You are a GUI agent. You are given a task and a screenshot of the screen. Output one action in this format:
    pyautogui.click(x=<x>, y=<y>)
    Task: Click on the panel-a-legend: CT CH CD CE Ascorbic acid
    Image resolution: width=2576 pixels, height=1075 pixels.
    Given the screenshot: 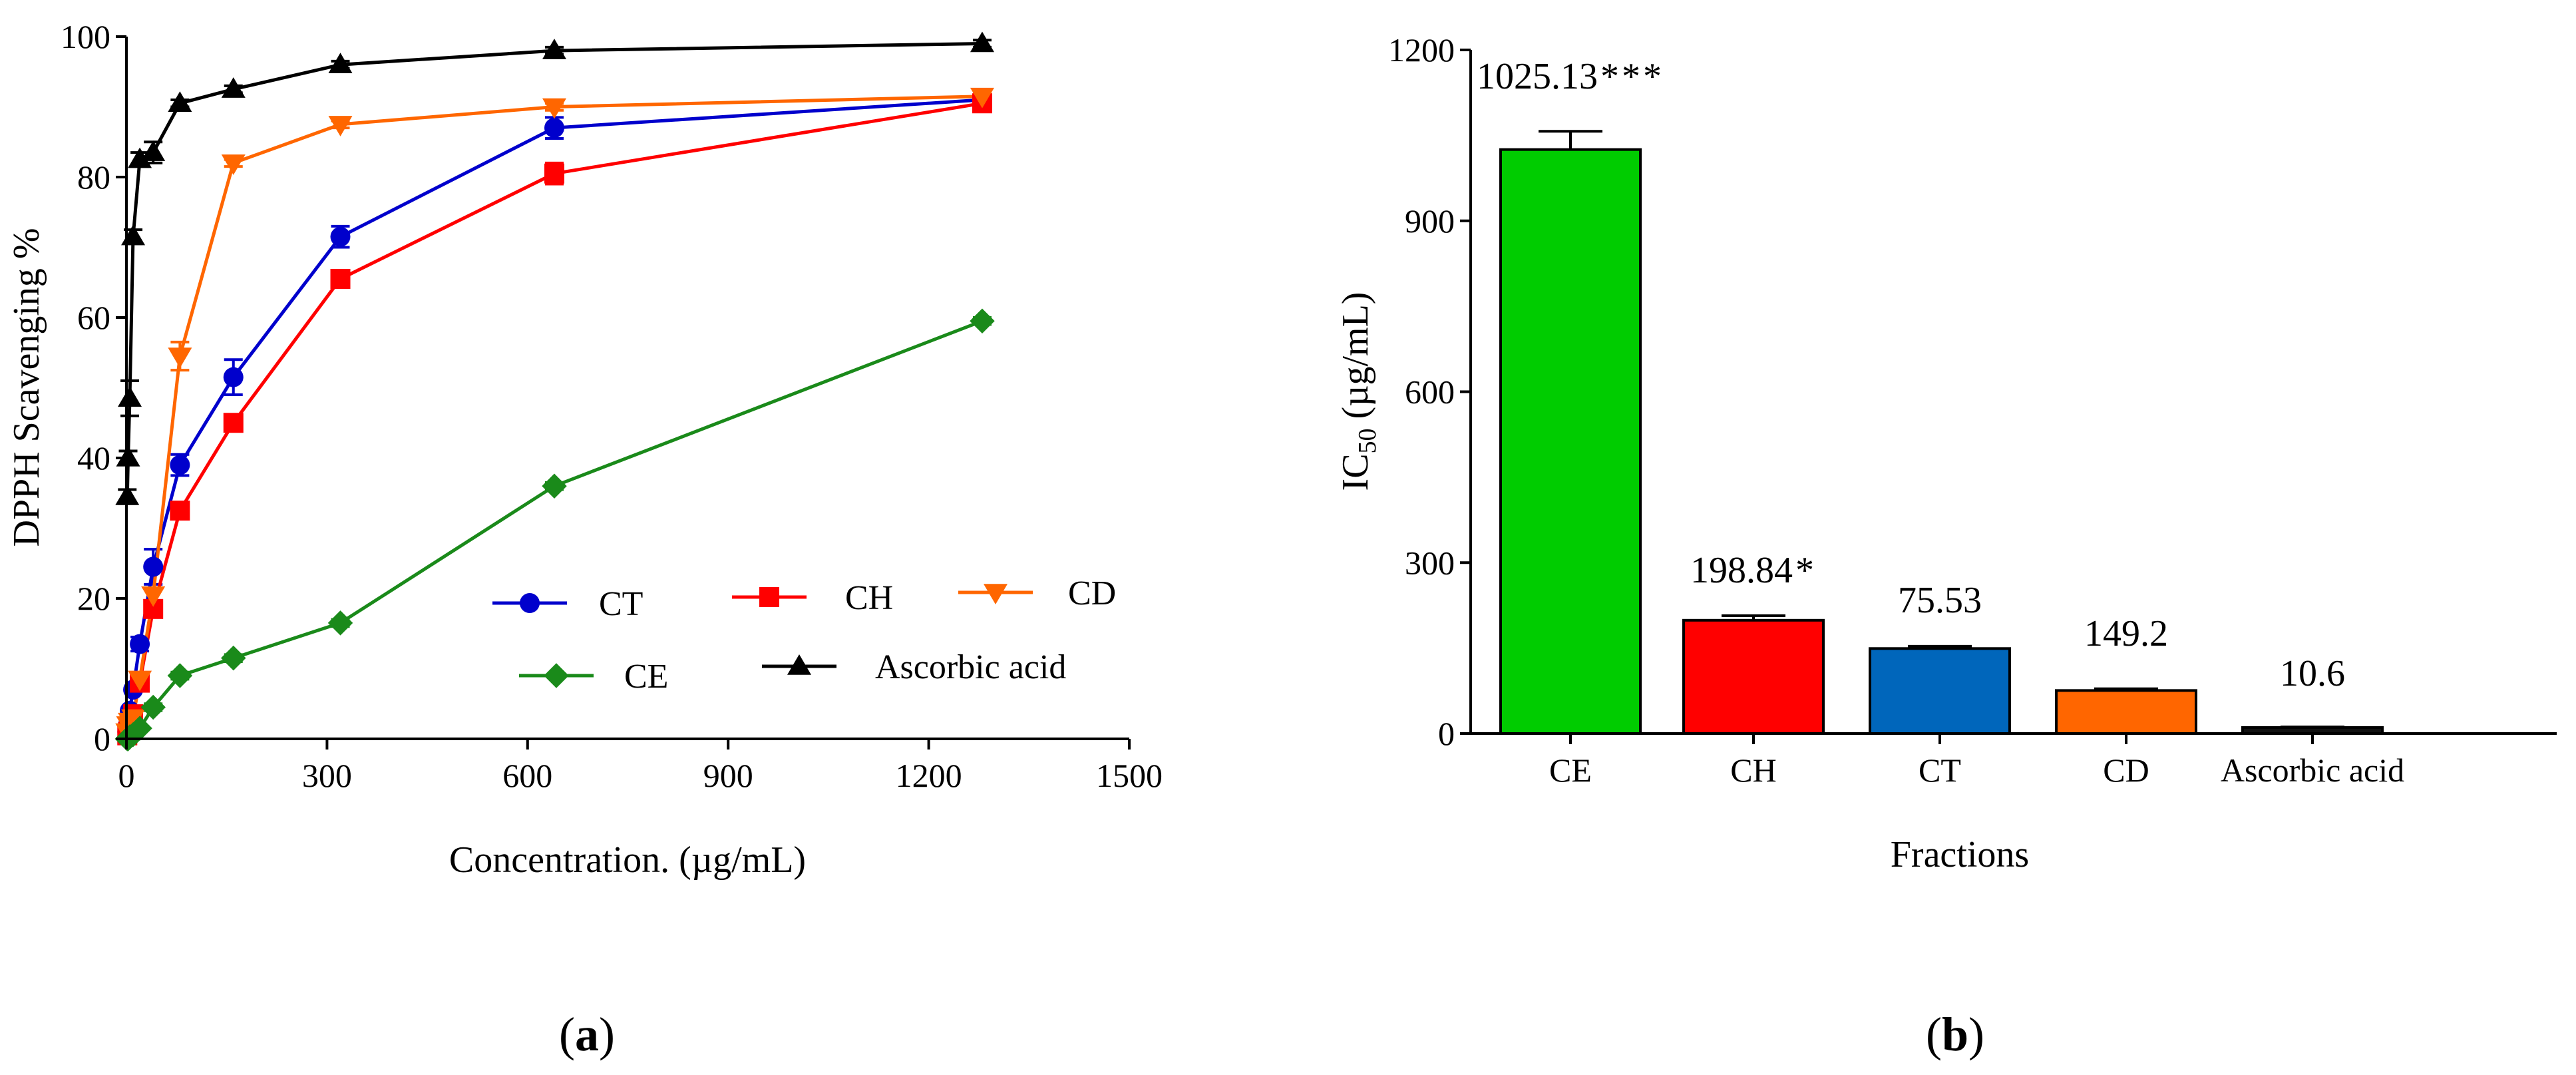 What is the action you would take?
    pyautogui.click(x=804, y=635)
    